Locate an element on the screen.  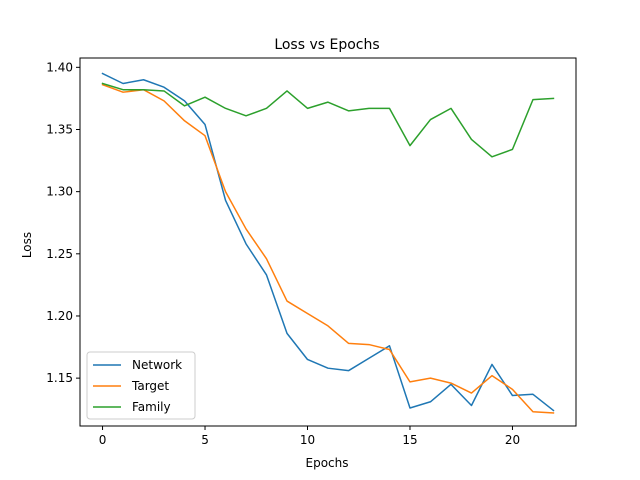
y-tick-label: 1.35 is located at coordinates (59, 129).